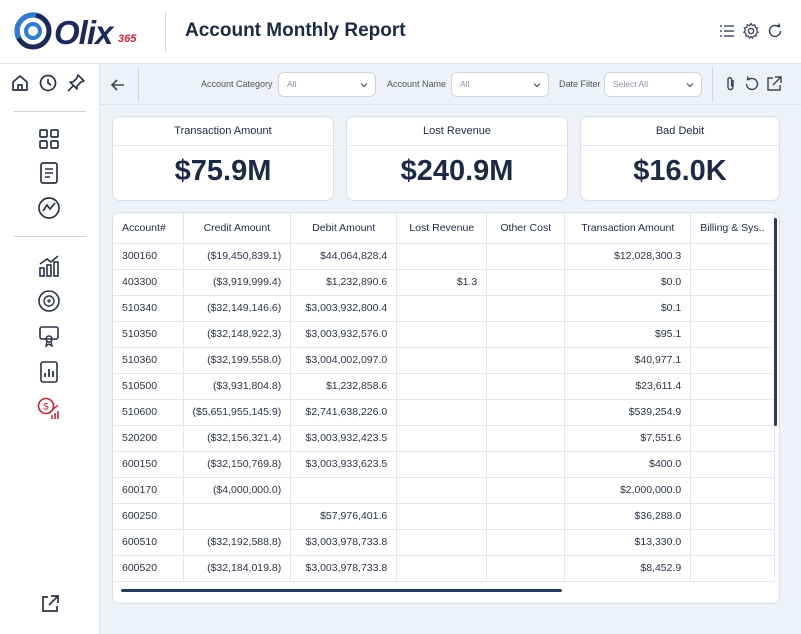 This screenshot has height=634, width=801. I want to click on table-row: 403300 ($3,919,999.4) $1,232,890.6 $1.3 $0.0, so click(444, 282).